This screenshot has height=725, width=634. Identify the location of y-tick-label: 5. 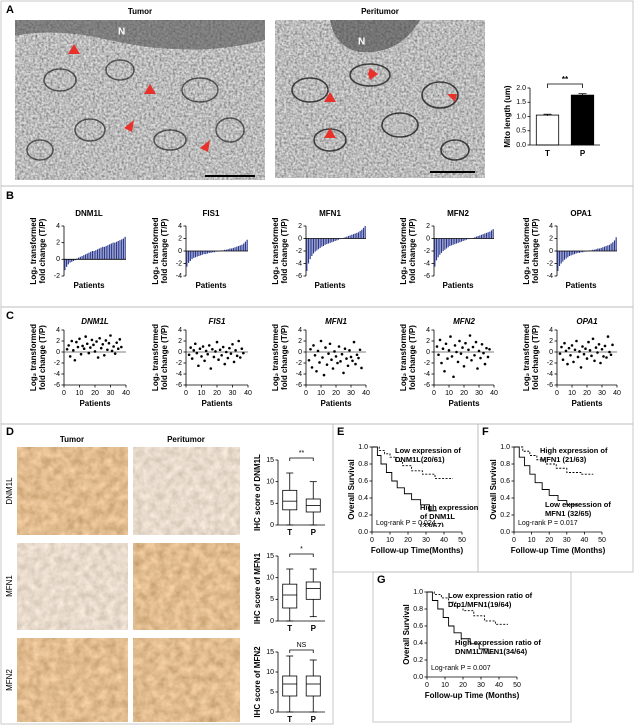
(272, 692).